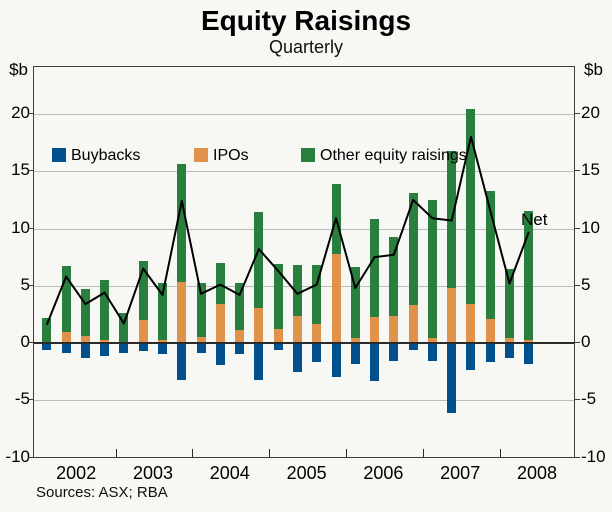 This screenshot has width=612, height=512. Describe the element at coordinates (336, 298) in the screenshot. I see `bar-ipos-2005Q4` at that location.